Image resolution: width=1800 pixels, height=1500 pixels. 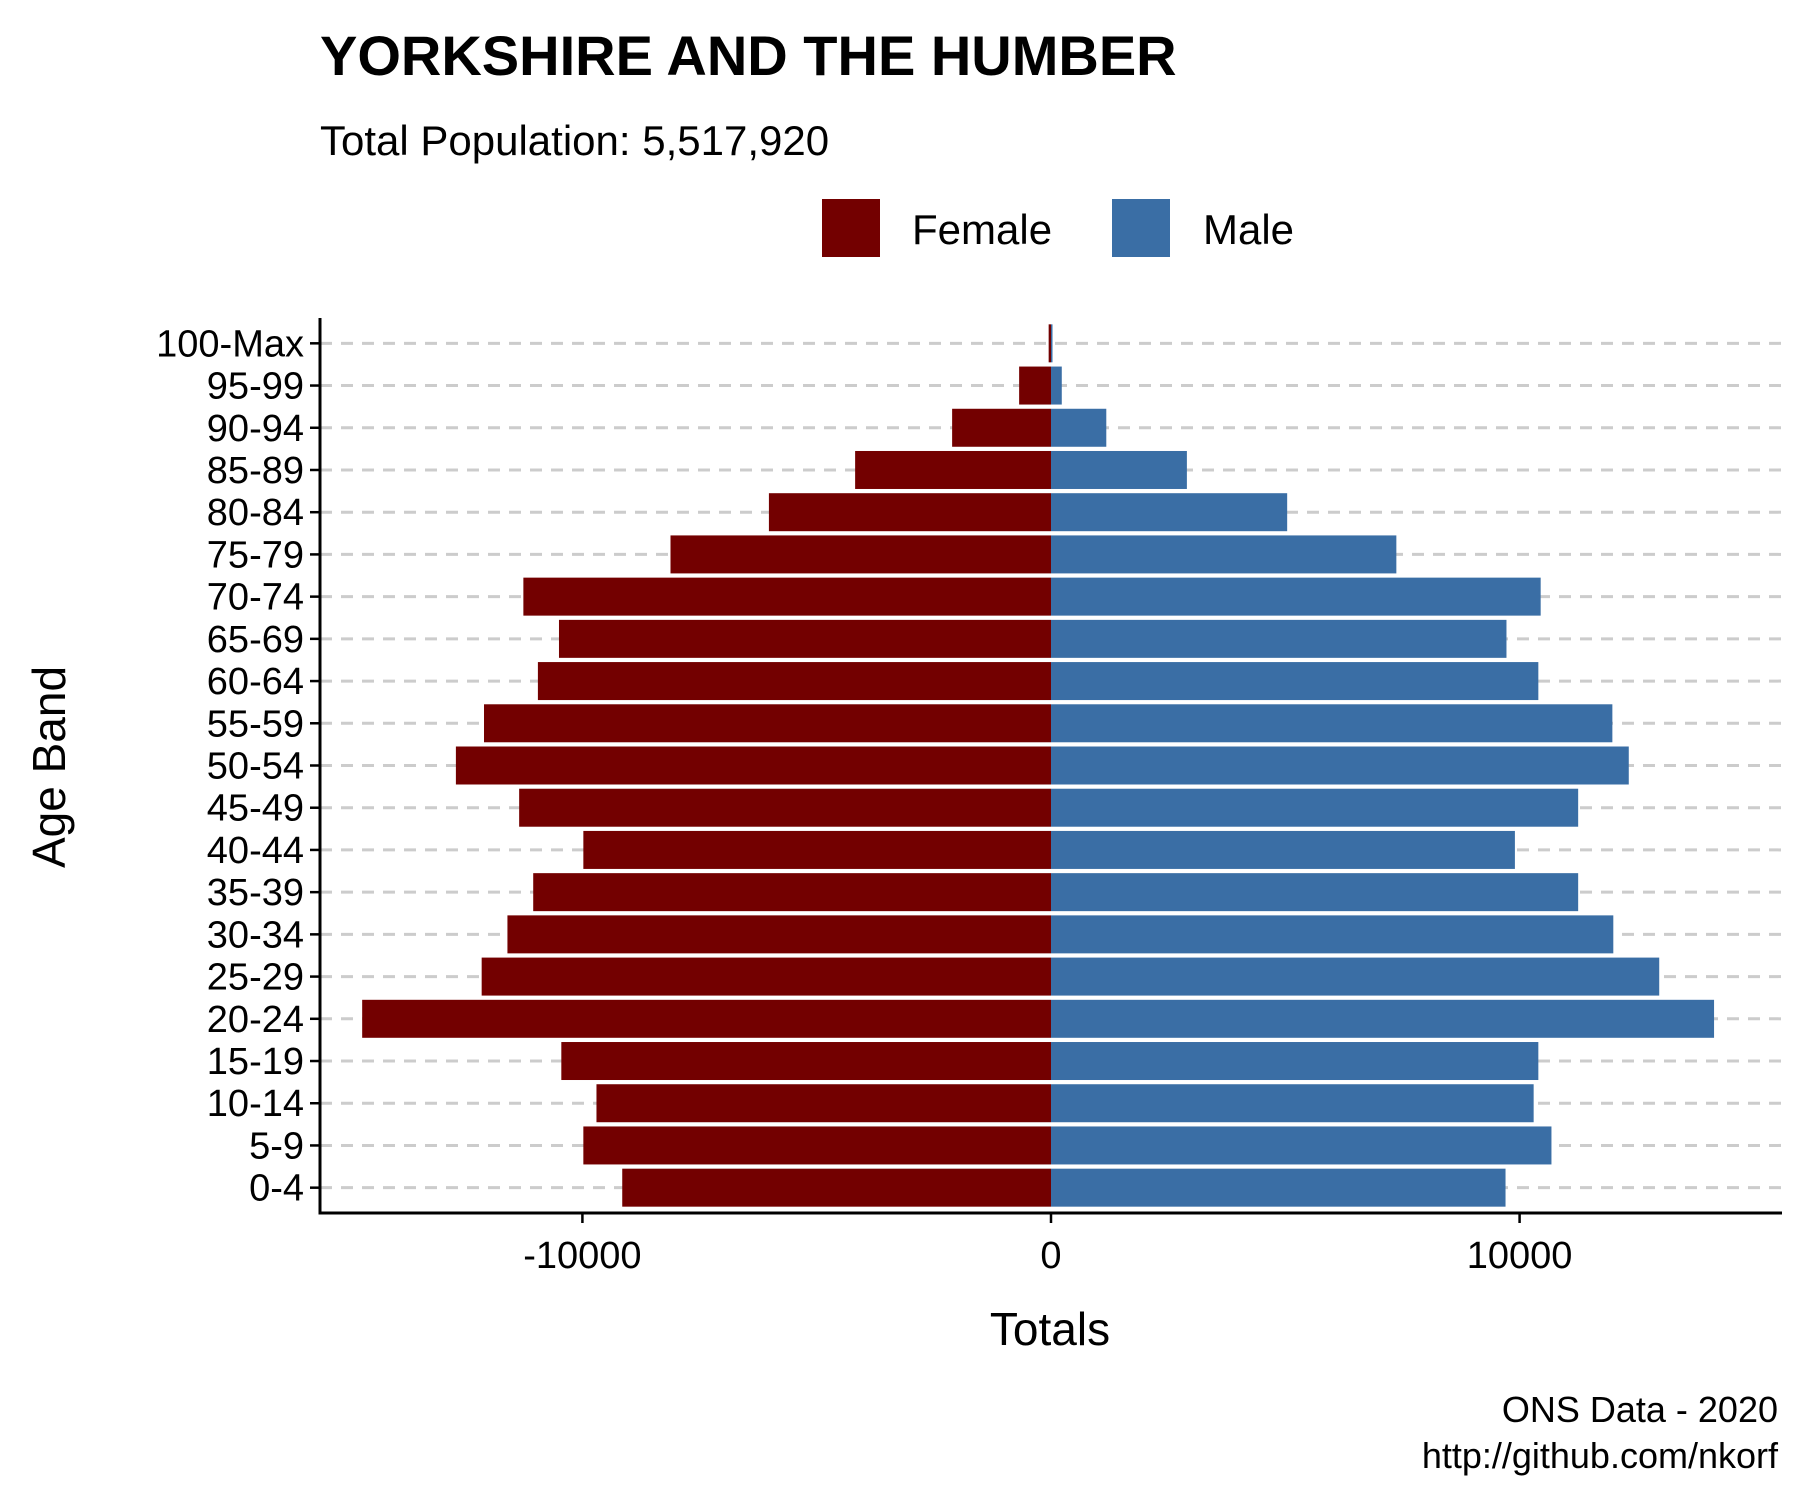 I want to click on y-tick-label: 45-49, so click(x=255, y=809).